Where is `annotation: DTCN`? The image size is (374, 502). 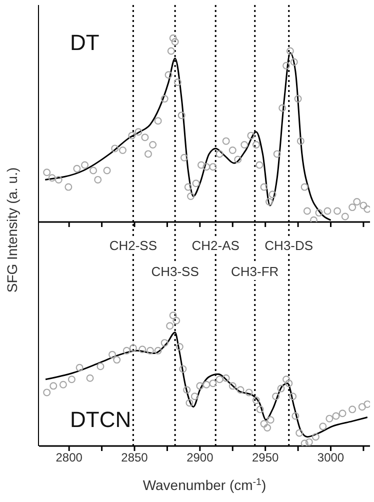 annotation: DTCN is located at coordinates (101, 420).